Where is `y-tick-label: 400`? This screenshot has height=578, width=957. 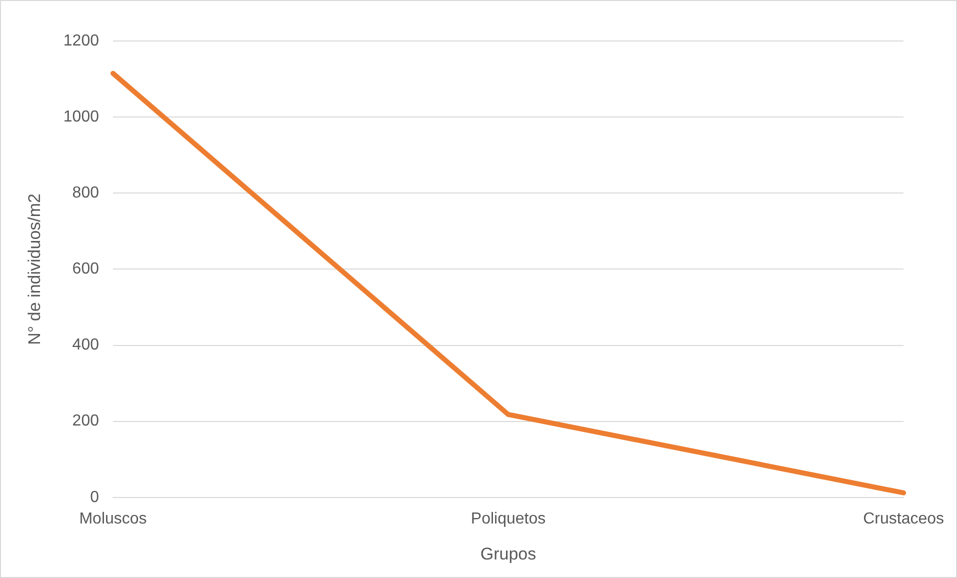
y-tick-label: 400 is located at coordinates (86, 345).